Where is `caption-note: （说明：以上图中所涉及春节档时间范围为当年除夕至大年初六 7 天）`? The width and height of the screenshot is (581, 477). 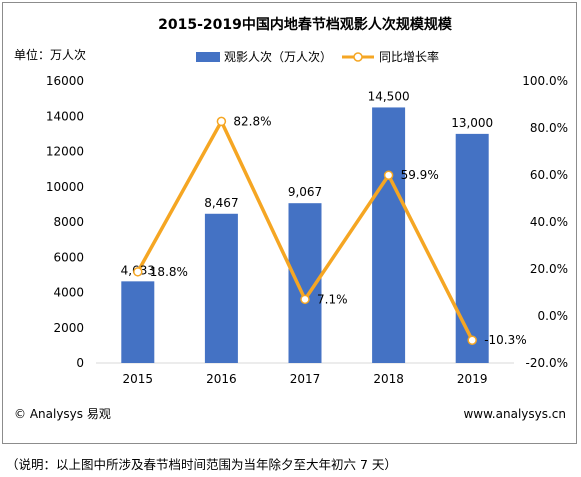 caption-note: （说明：以上图中所涉及春节档时间范围为当年除夕至大年初六 7 天） is located at coordinates (201, 464).